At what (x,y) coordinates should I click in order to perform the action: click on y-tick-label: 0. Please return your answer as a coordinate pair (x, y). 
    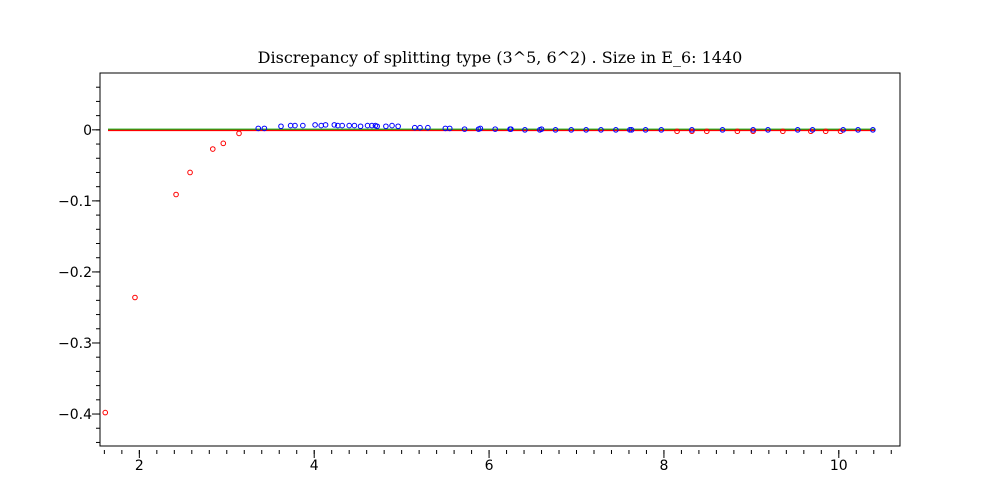
    Looking at the image, I should click on (87, 131).